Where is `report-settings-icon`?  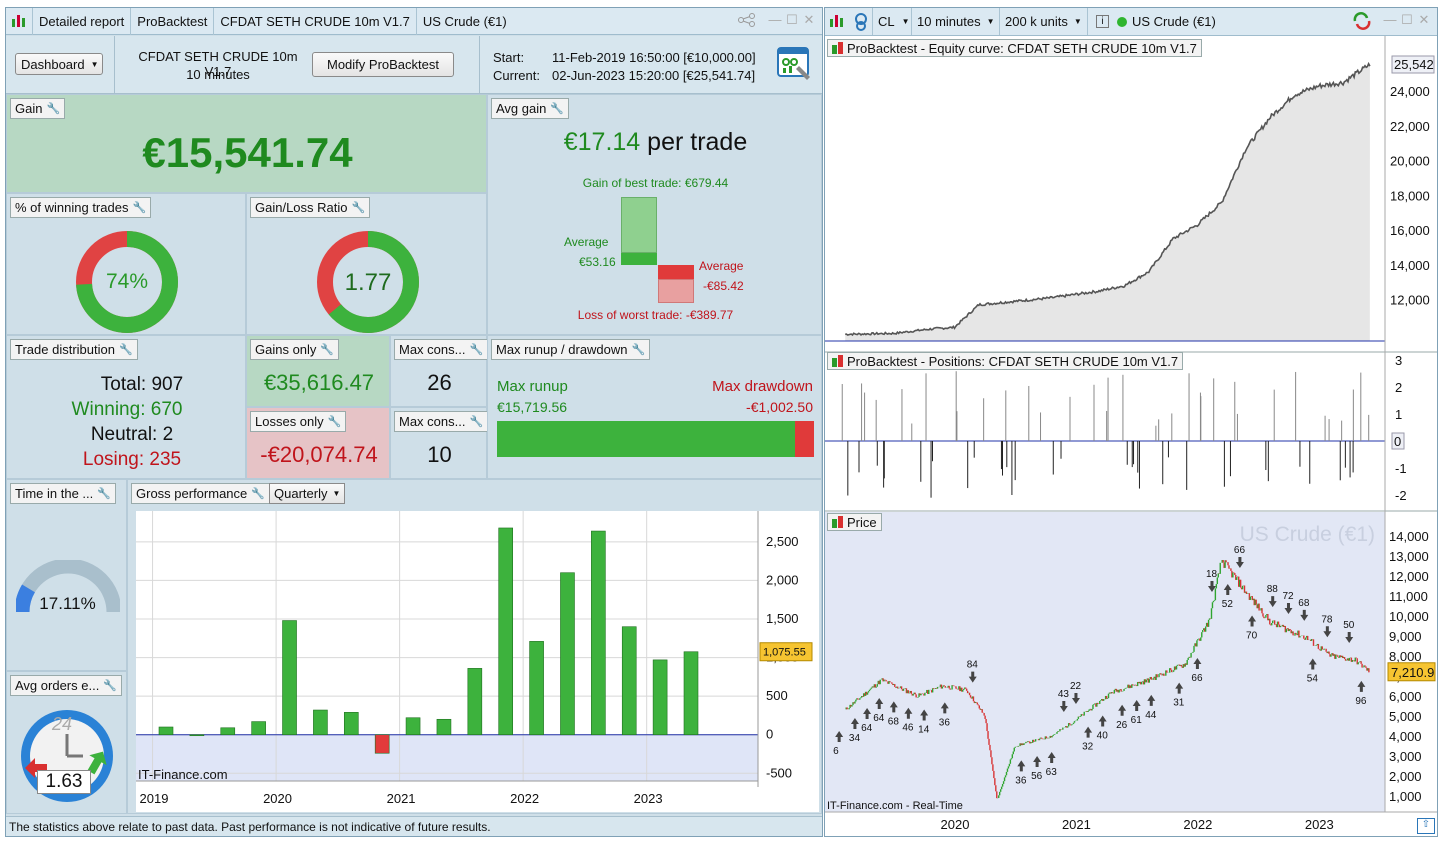 report-settings-icon is located at coordinates (795, 64).